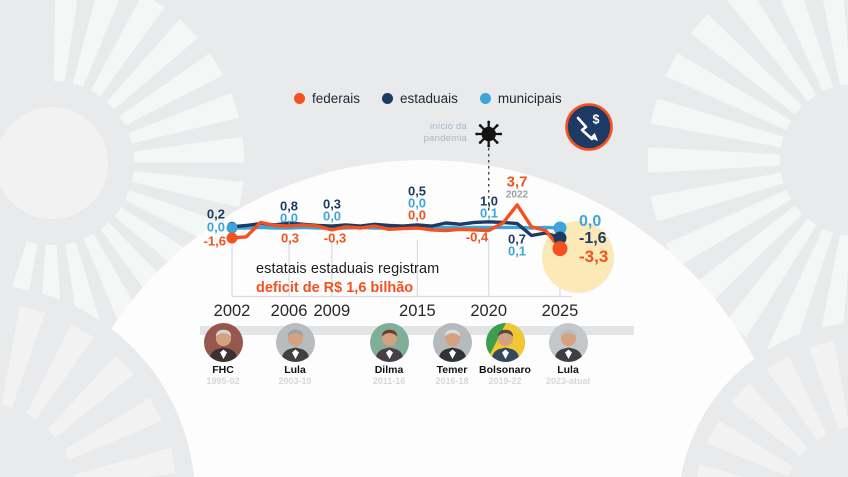 This screenshot has height=477, width=848. What do you see at coordinates (396, 227) in the screenshot?
I see `series-line-federais` at bounding box center [396, 227].